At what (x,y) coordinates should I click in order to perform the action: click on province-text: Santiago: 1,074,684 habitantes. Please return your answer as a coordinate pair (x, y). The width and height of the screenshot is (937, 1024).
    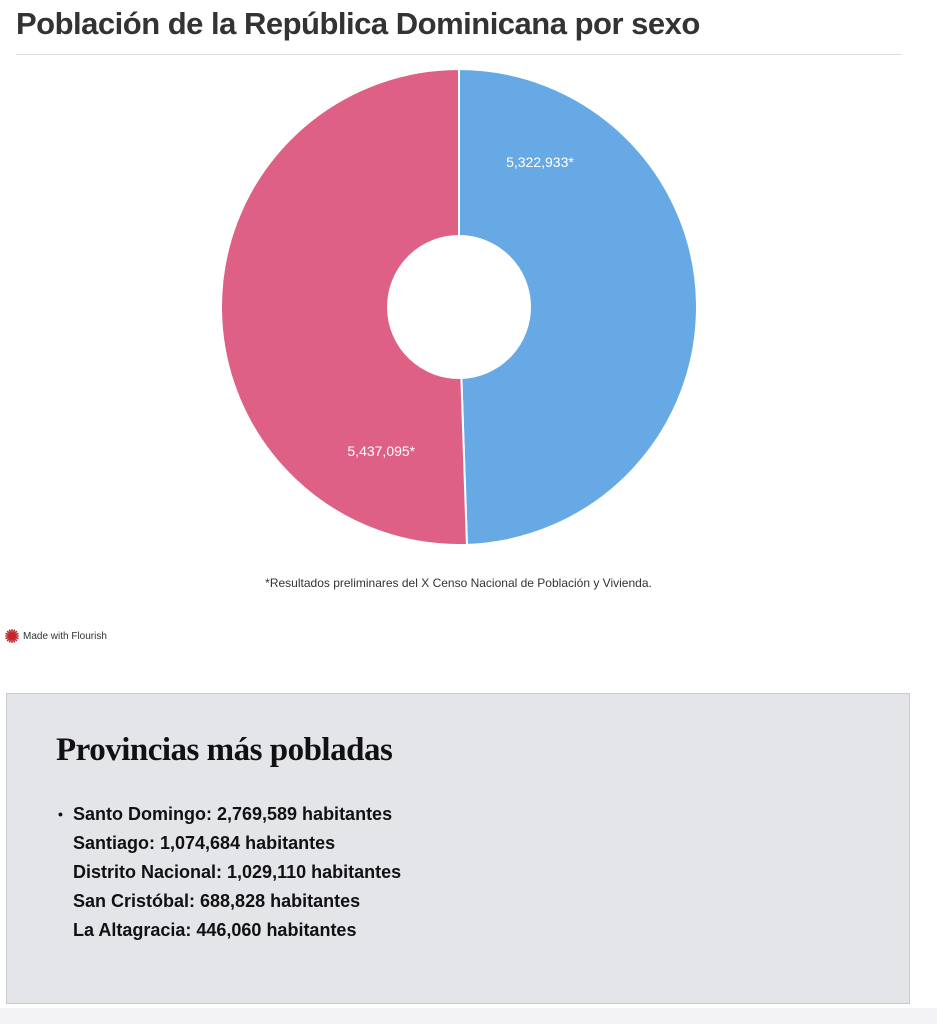
    Looking at the image, I should click on (204, 843).